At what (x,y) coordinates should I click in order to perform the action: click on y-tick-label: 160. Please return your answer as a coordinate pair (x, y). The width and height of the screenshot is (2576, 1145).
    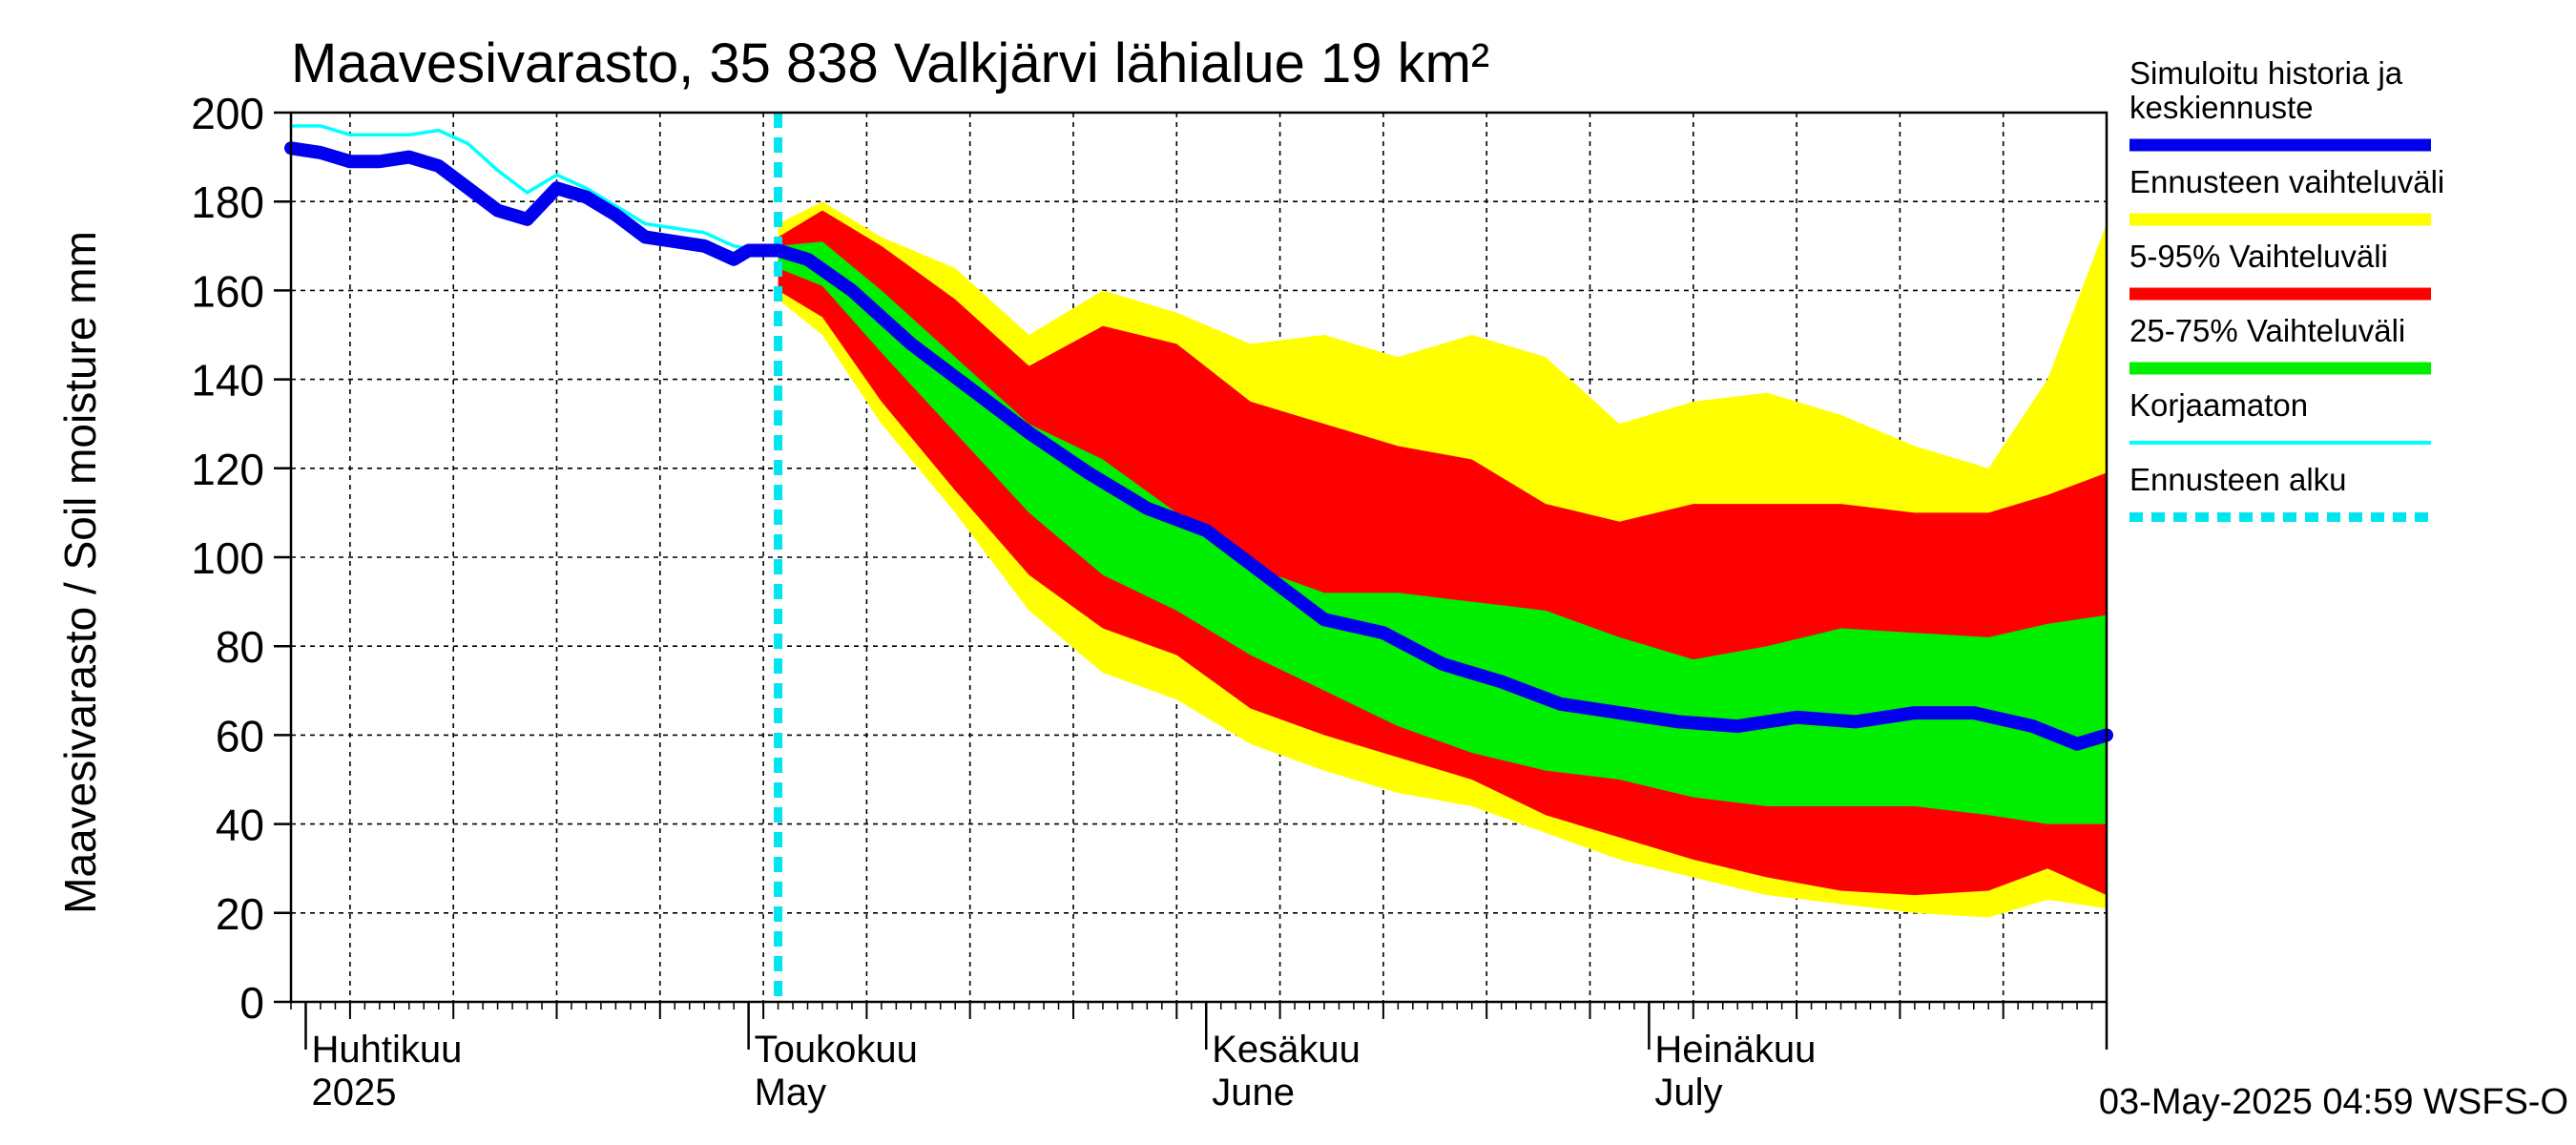
    Looking at the image, I should click on (227, 291).